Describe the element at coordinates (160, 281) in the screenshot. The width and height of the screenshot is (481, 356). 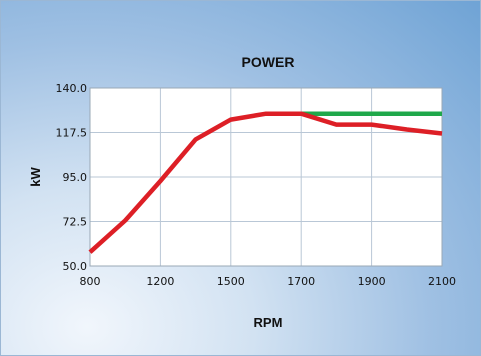
I see `x-tick-label: 1200` at that location.